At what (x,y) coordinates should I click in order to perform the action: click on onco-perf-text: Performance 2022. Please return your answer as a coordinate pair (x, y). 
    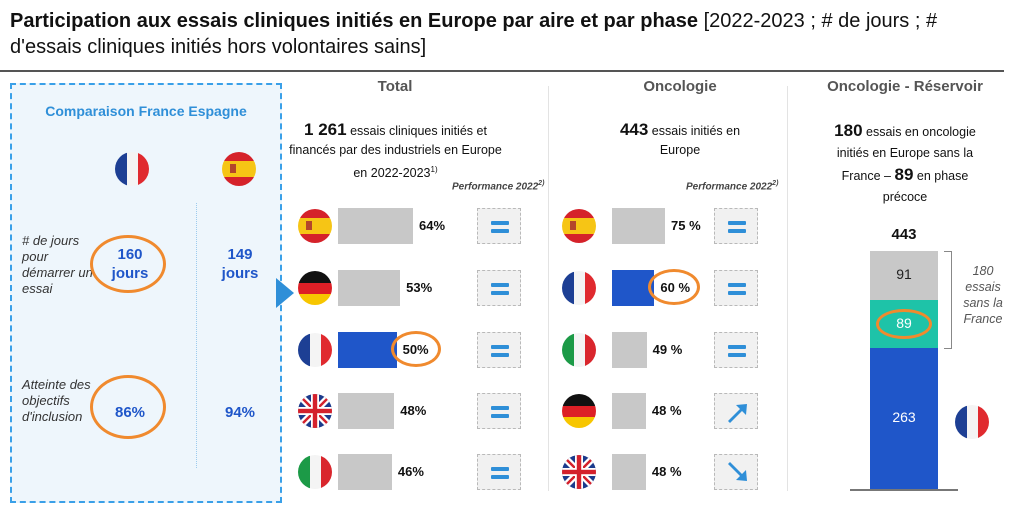
    Looking at the image, I should click on (729, 187).